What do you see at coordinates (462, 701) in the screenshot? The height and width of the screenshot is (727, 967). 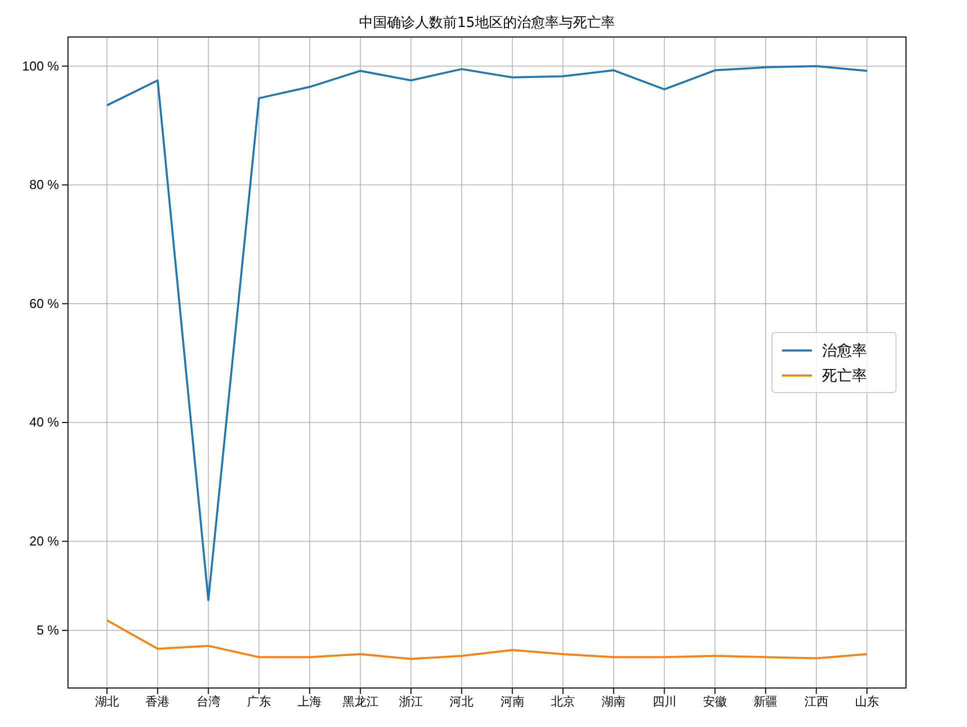 I see `x-tick-label: 河北` at bounding box center [462, 701].